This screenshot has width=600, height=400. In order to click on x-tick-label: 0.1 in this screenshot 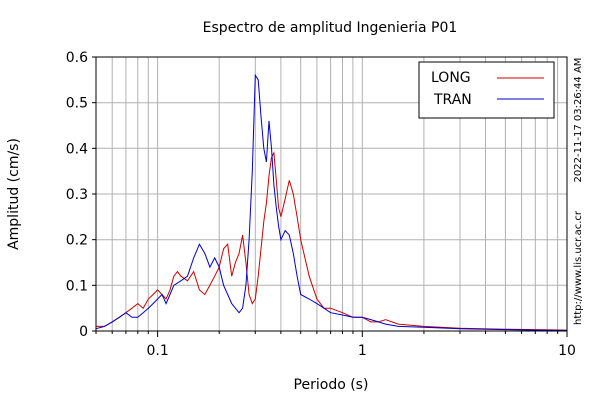, I will do `click(157, 351)`.